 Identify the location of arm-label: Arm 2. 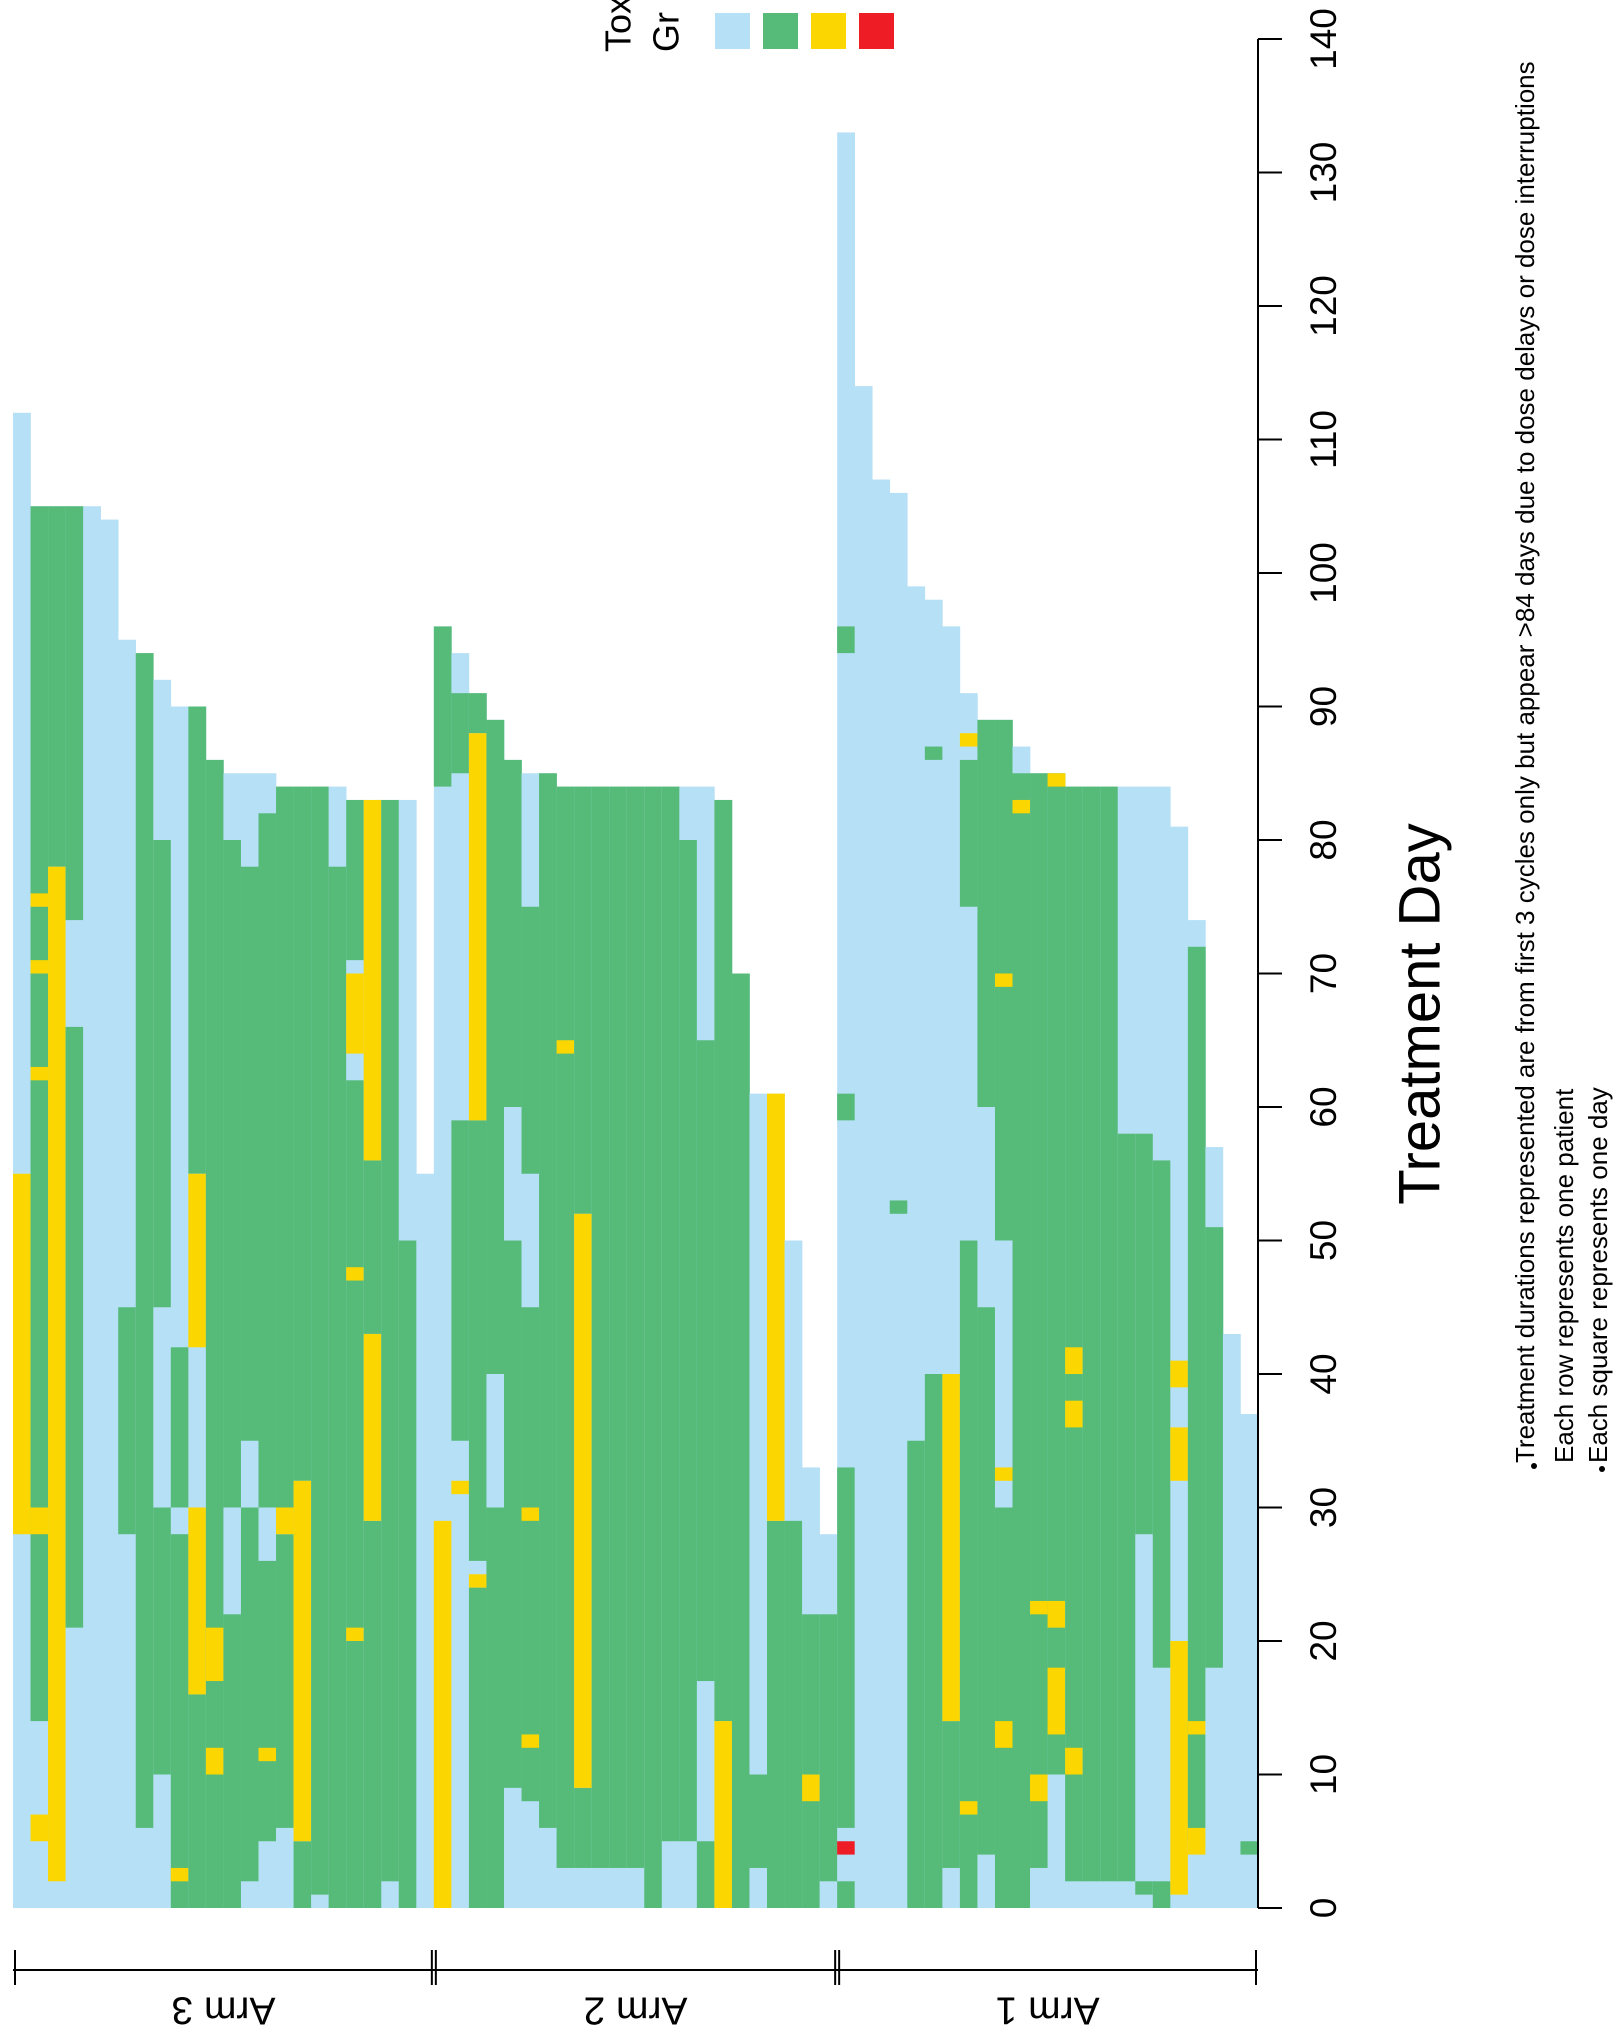
(635, 2010).